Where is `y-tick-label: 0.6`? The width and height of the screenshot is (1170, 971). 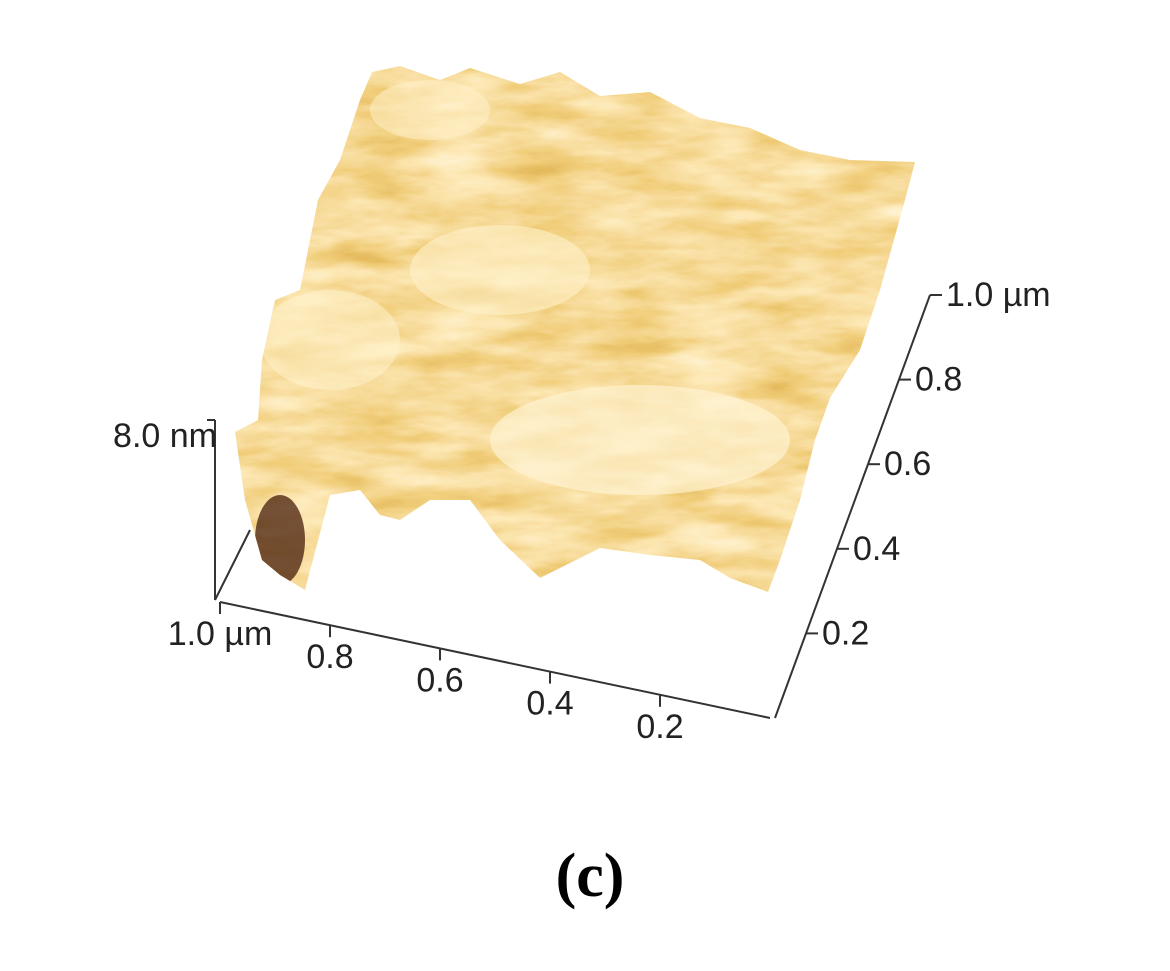
y-tick-label: 0.6 is located at coordinates (907, 464).